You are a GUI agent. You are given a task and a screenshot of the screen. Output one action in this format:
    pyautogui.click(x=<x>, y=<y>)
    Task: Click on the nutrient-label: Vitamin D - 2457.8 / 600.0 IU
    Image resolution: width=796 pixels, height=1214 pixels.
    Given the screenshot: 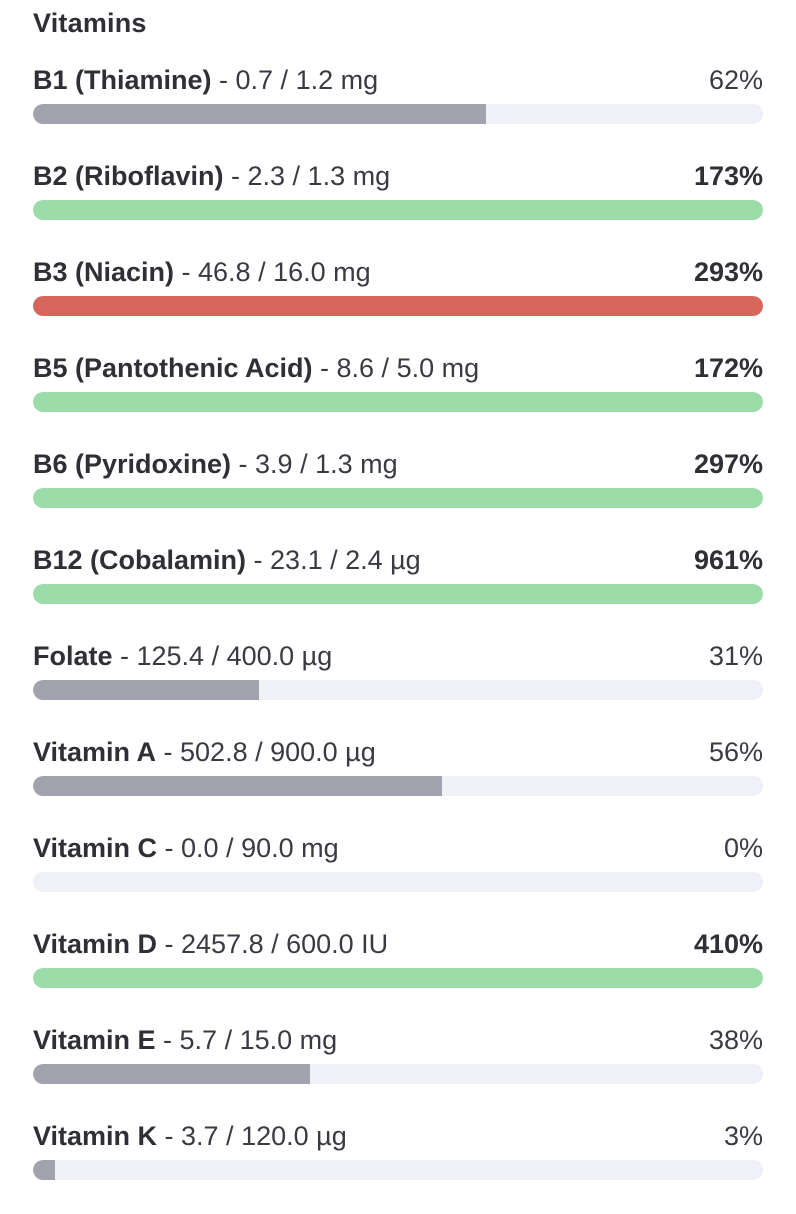 What is the action you would take?
    pyautogui.click(x=210, y=944)
    